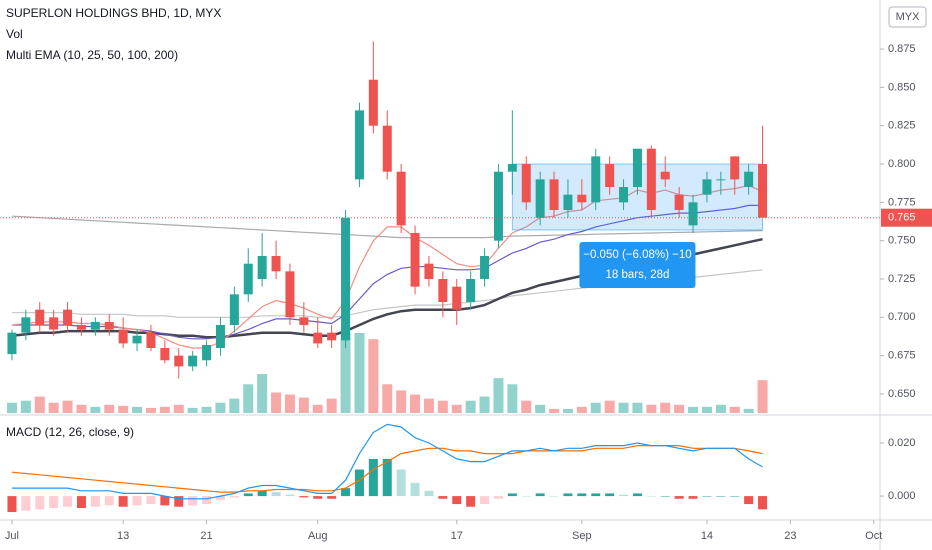  I want to click on x-tick-label: 23, so click(790, 536).